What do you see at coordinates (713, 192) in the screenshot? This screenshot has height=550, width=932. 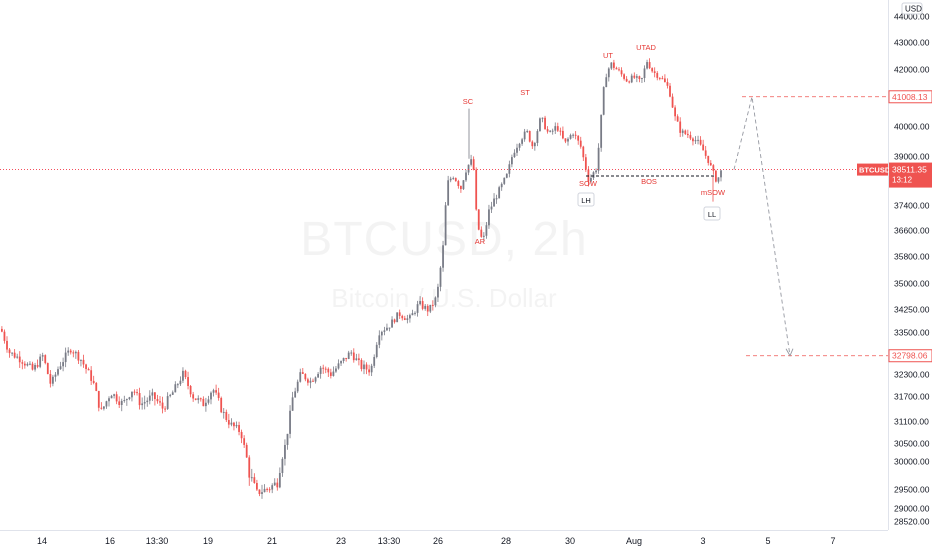 I see `msow-label: mSOW` at bounding box center [713, 192].